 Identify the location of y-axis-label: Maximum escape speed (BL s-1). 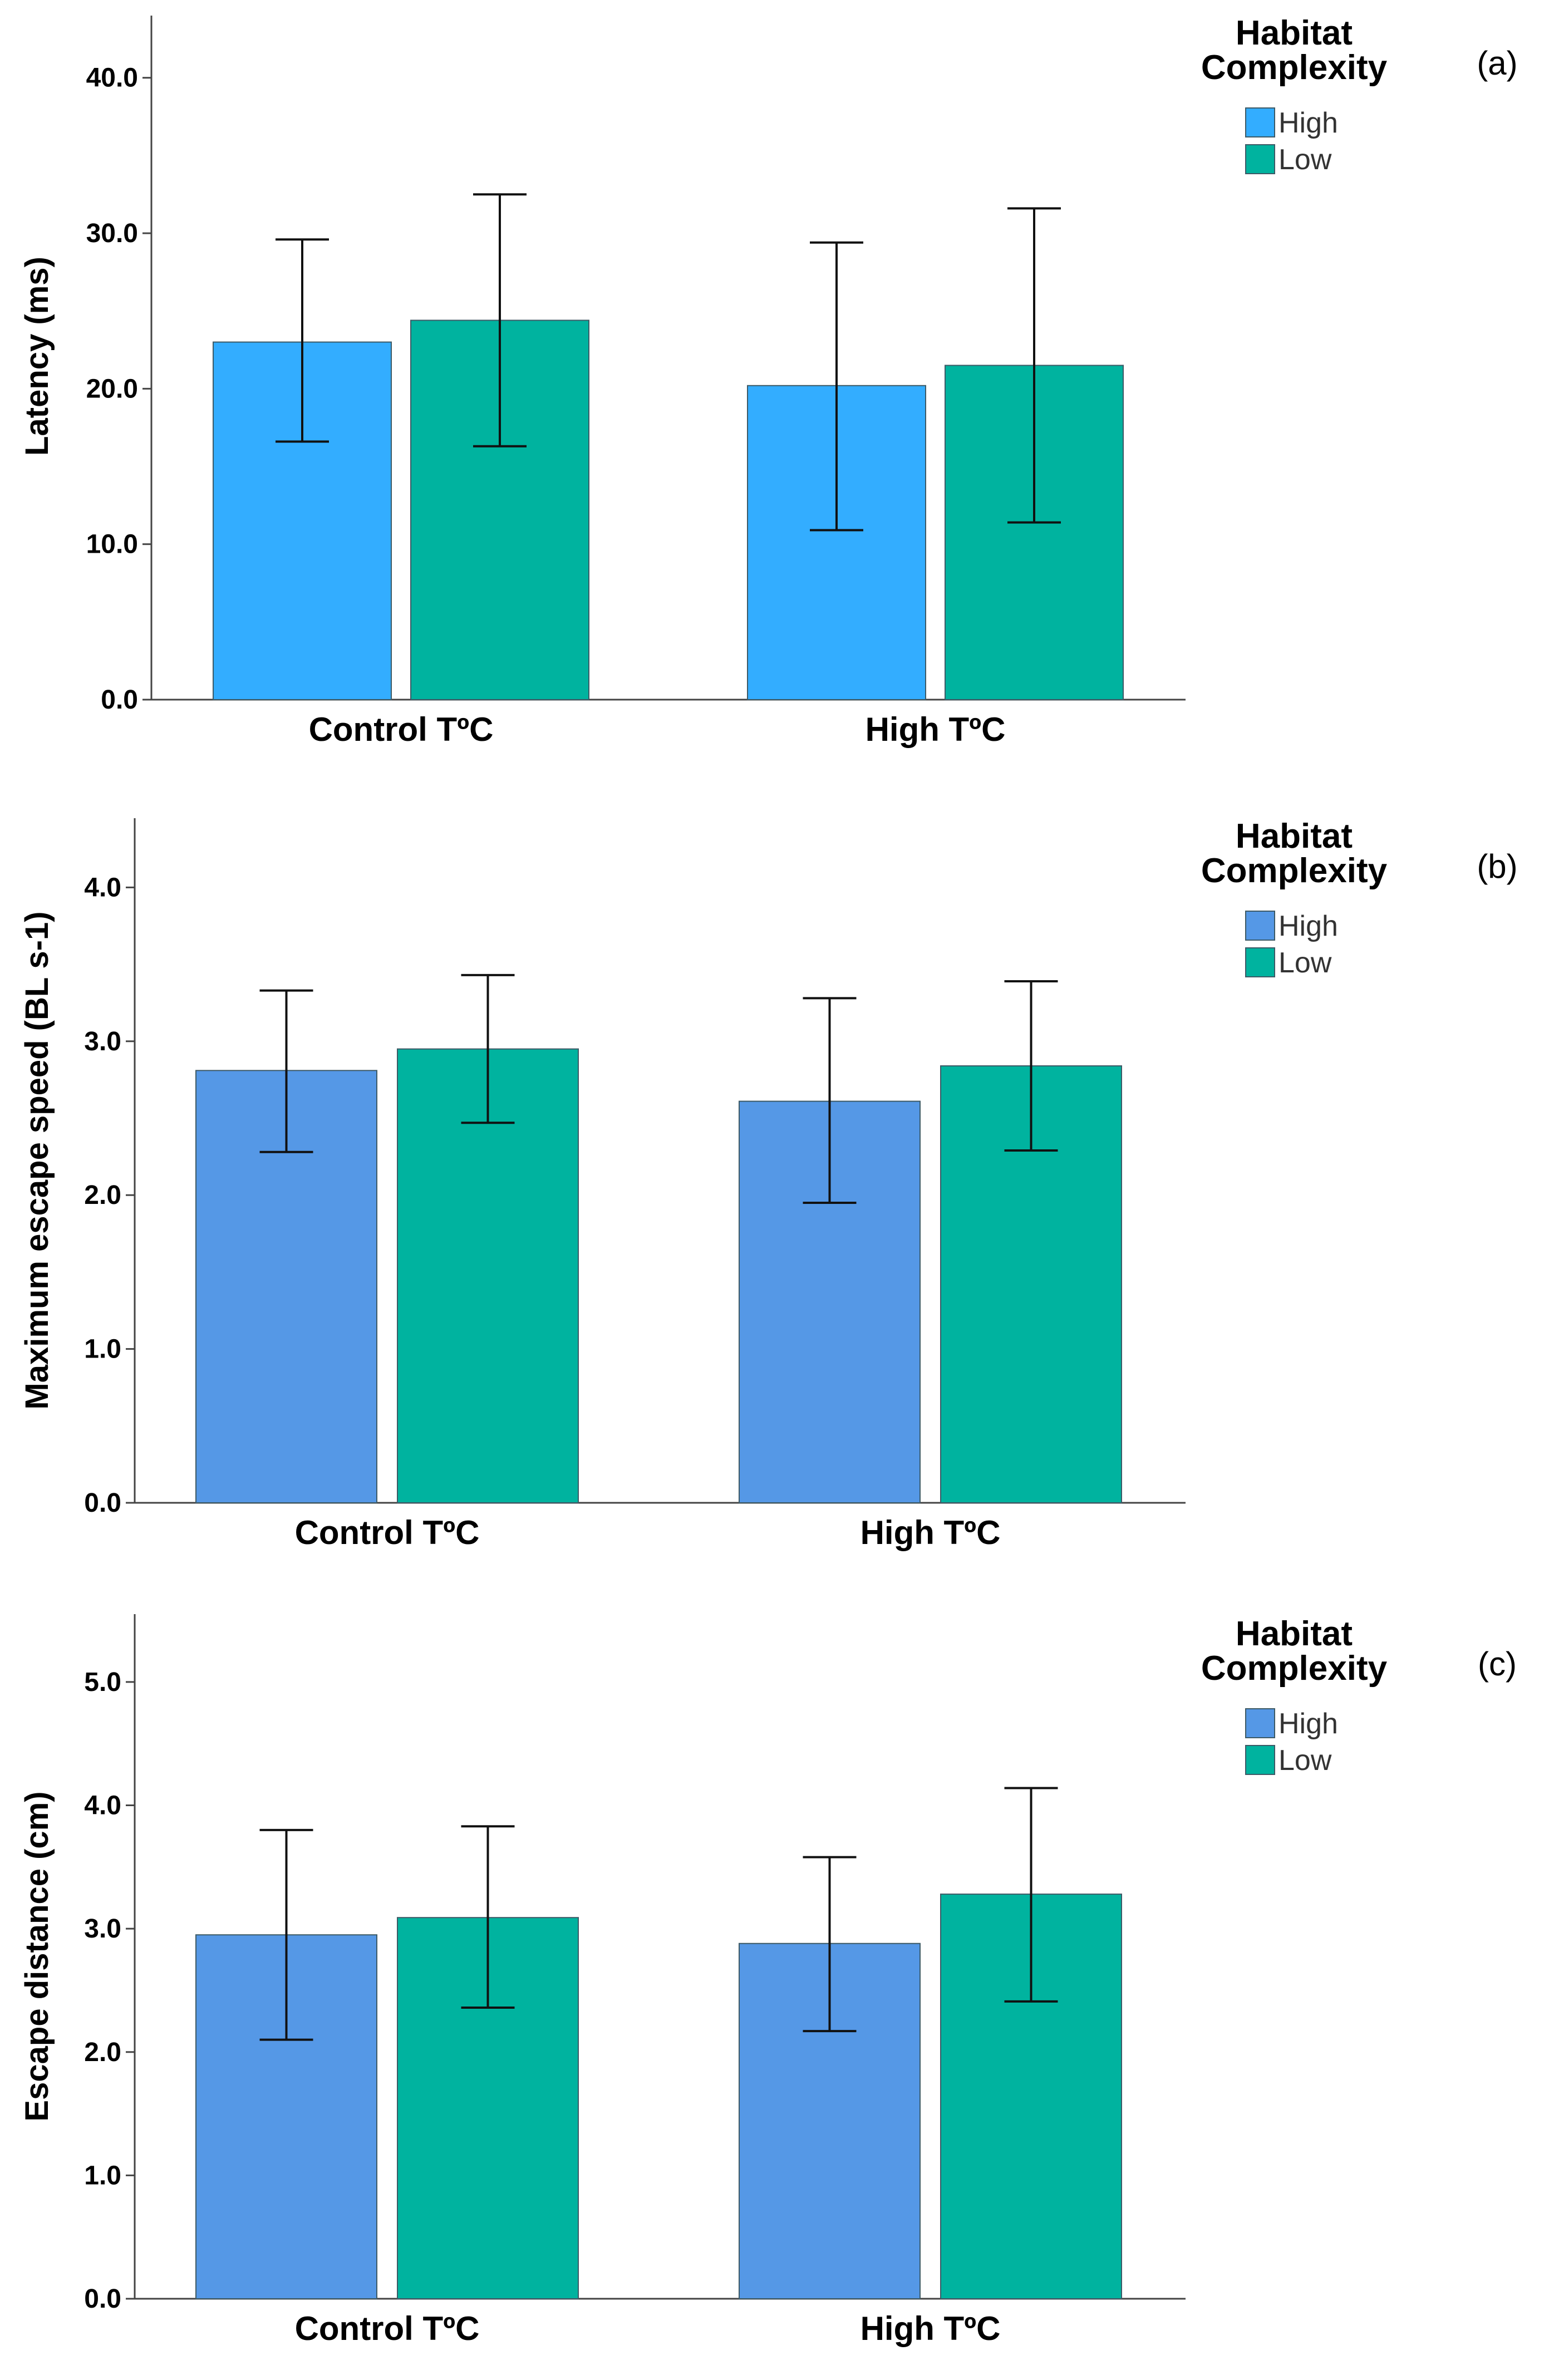
(37, 1160).